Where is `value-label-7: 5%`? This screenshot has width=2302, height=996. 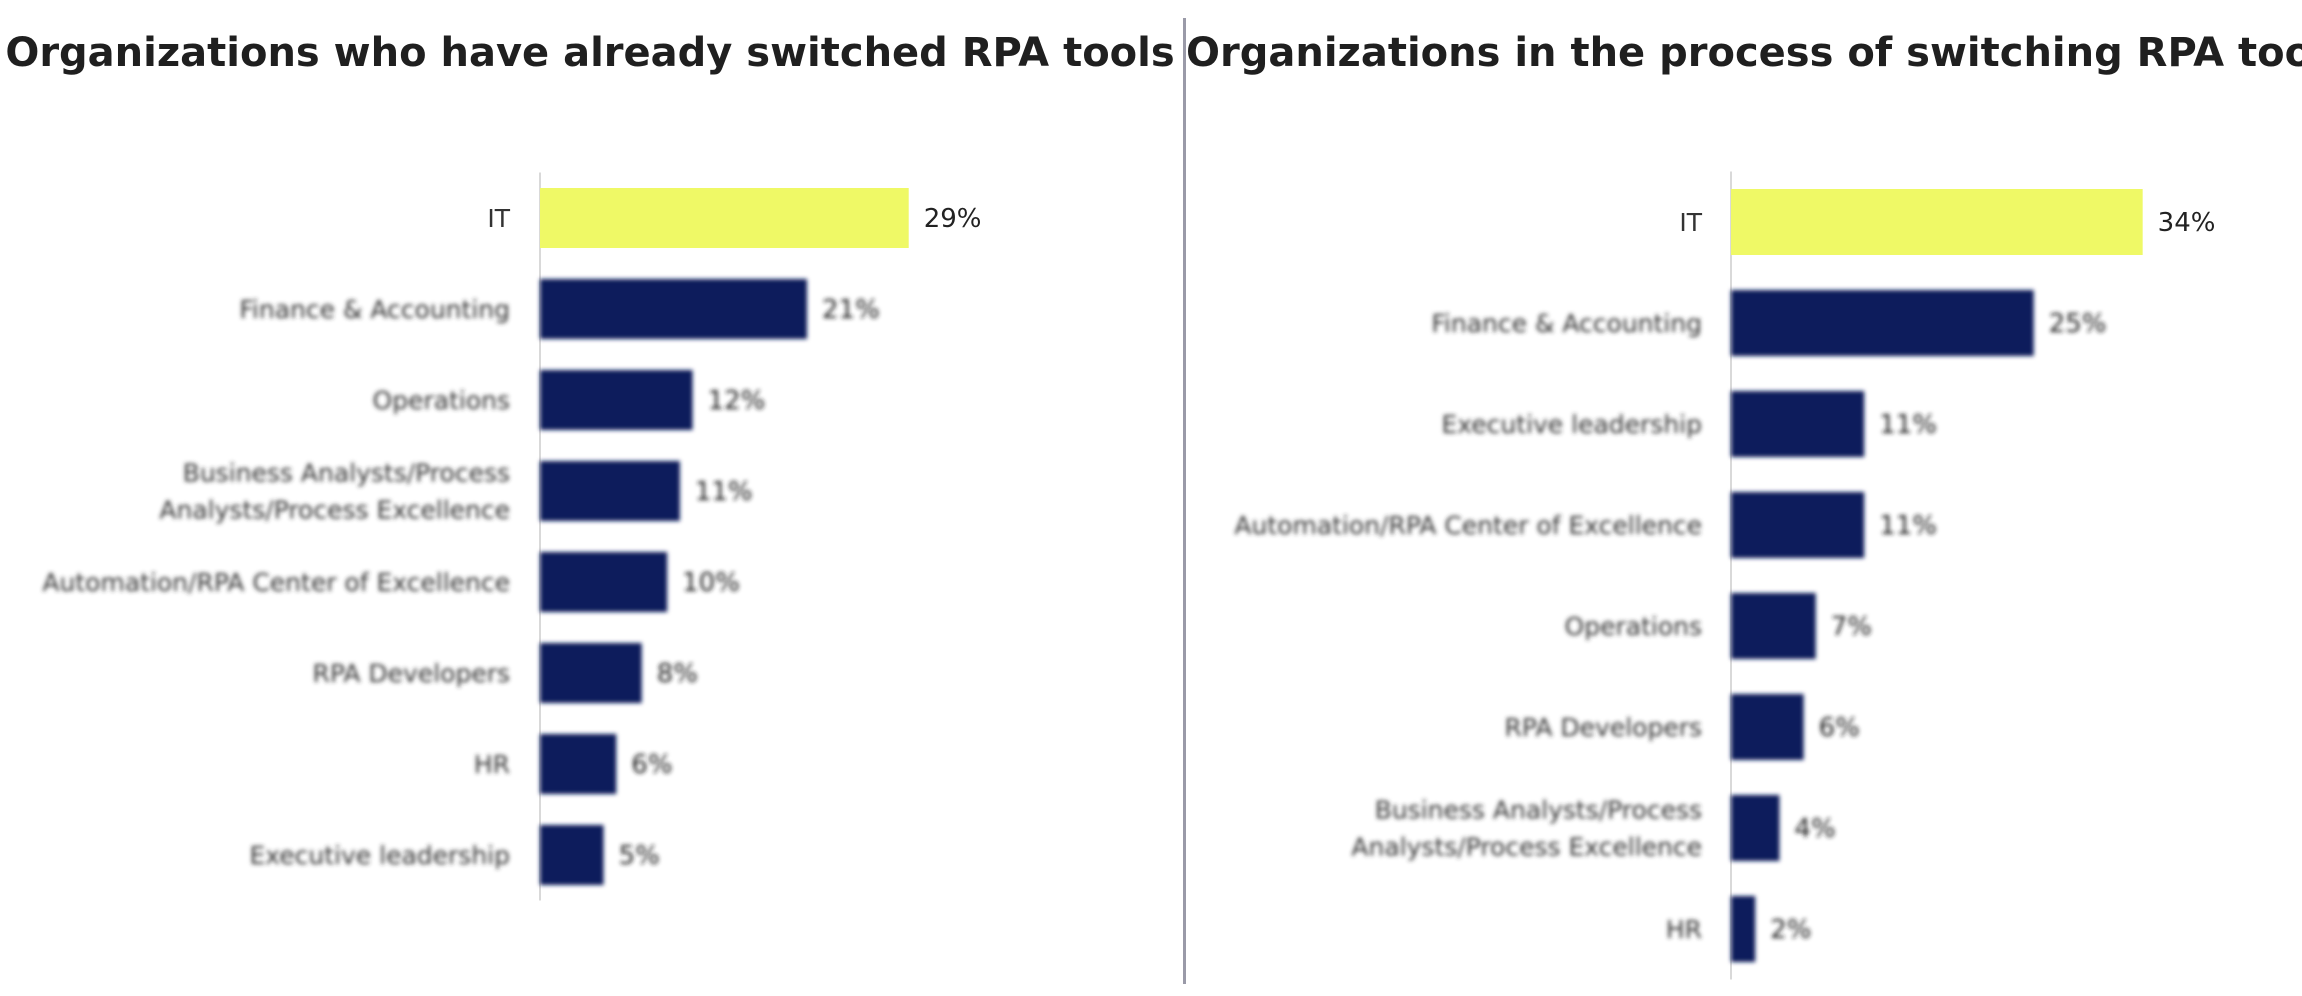
value-label-7: 5% is located at coordinates (639, 856).